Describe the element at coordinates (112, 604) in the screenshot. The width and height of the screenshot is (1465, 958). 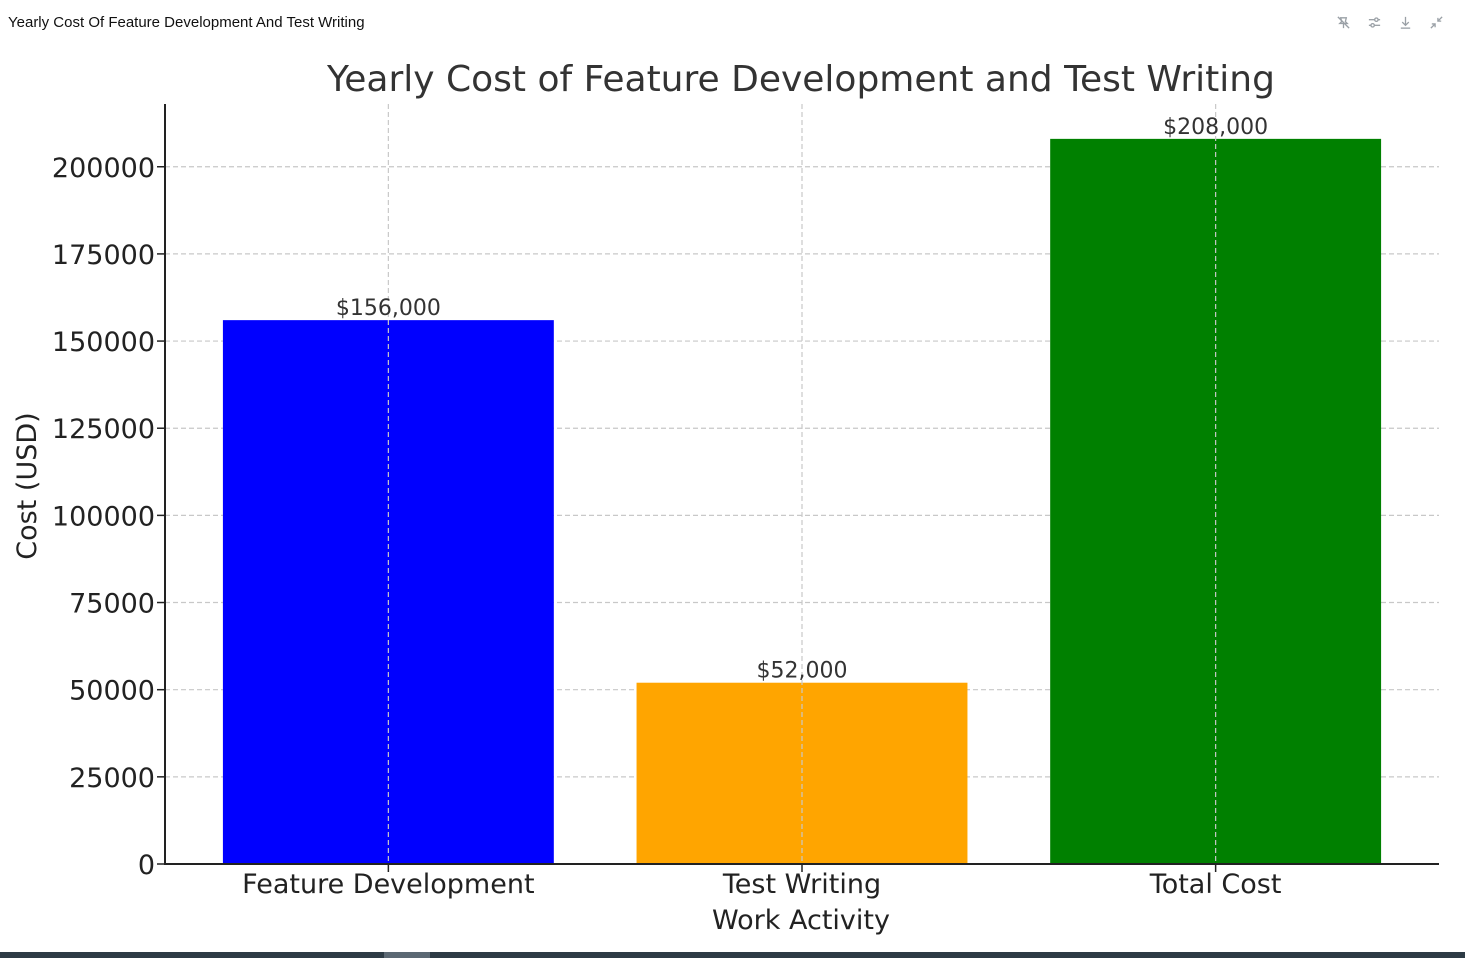
I see `y-tick-label: 75000` at that location.